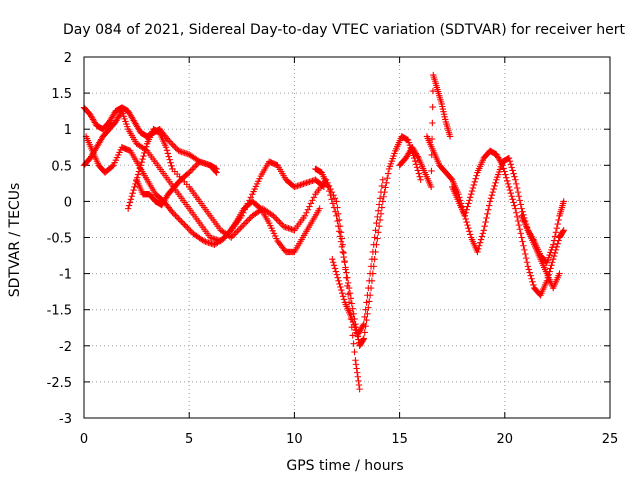 The image size is (640, 485). I want to click on y-tick-label: 2, so click(68, 58).